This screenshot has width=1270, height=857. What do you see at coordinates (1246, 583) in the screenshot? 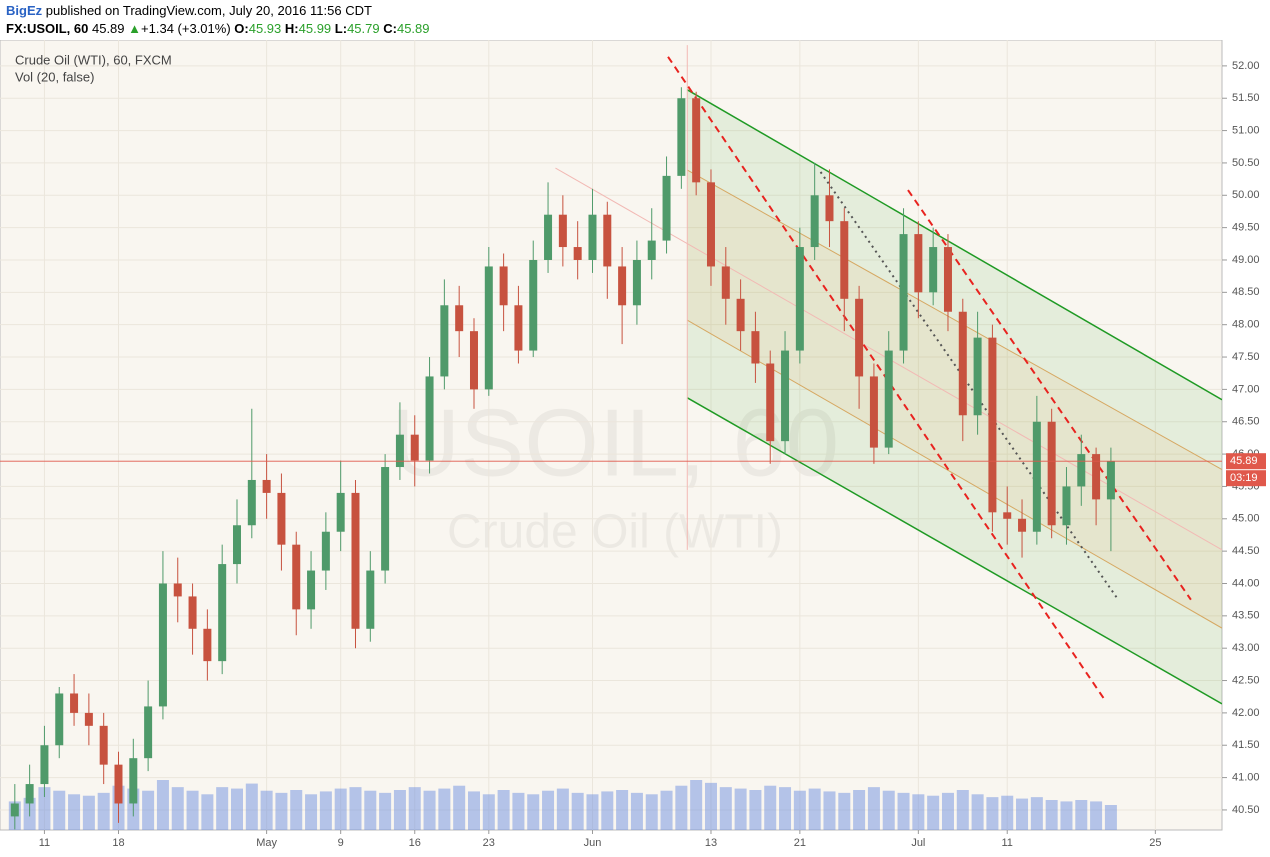
I see `y-tick-label: 44.00` at bounding box center [1246, 583].